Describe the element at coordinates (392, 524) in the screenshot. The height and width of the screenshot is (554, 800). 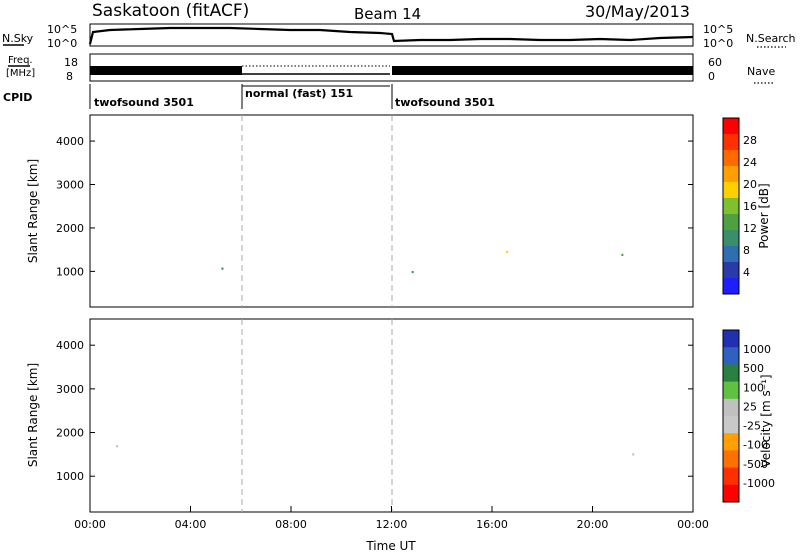
I see `x-tick-label: 12:00` at that location.